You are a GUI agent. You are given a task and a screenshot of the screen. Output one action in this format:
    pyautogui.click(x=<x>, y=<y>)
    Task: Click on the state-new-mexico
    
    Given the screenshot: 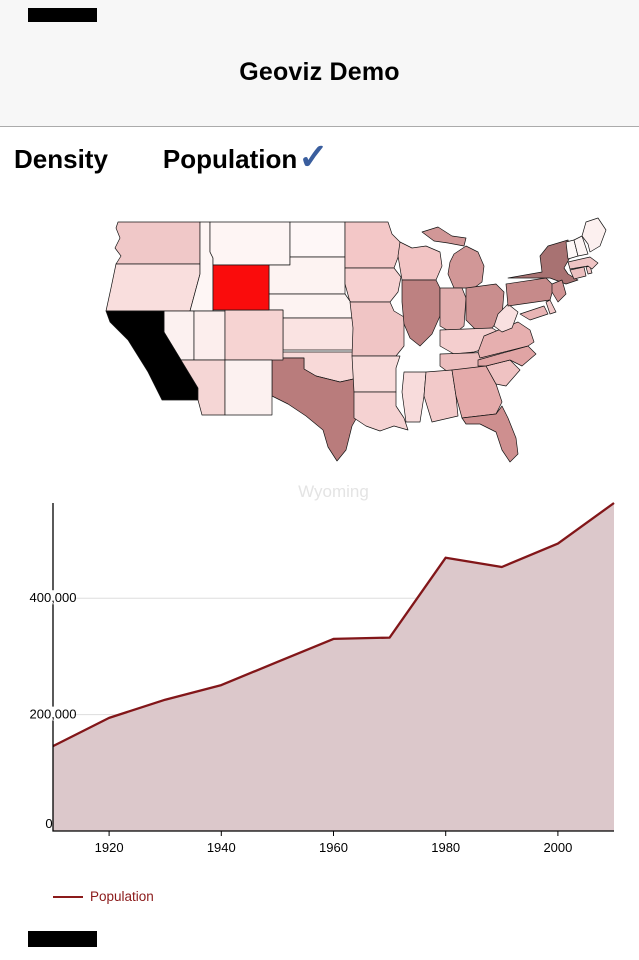 What is the action you would take?
    pyautogui.click(x=248, y=387)
    